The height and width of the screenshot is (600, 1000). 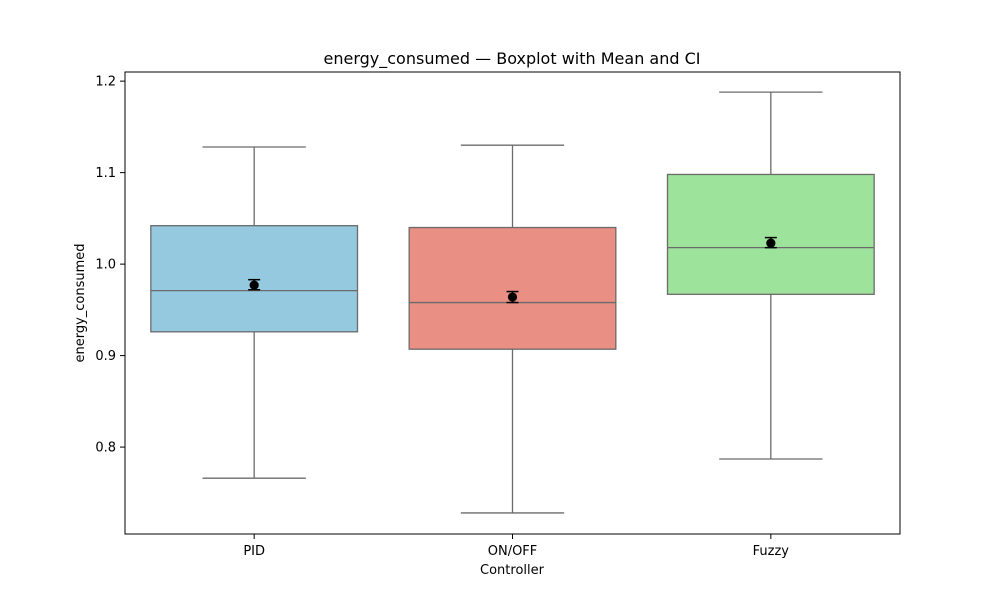 I want to click on x-tick-label: ON/OFF, so click(x=513, y=551).